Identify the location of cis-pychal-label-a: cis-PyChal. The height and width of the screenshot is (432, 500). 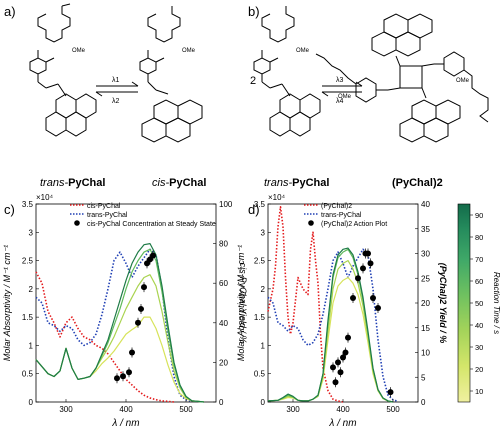
(179, 183).